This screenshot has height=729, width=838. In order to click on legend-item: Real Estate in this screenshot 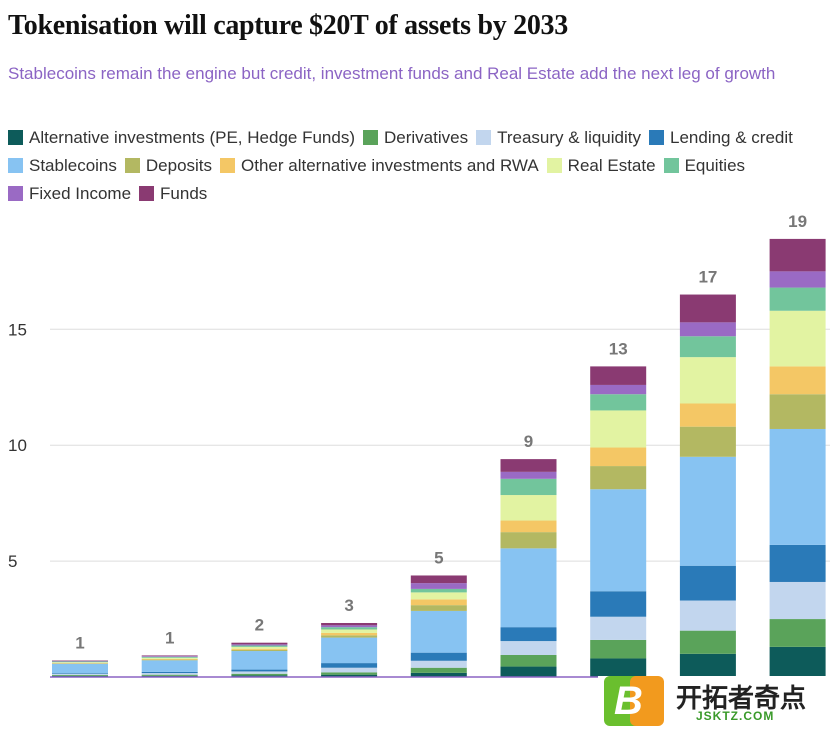, I will do `click(601, 166)`.